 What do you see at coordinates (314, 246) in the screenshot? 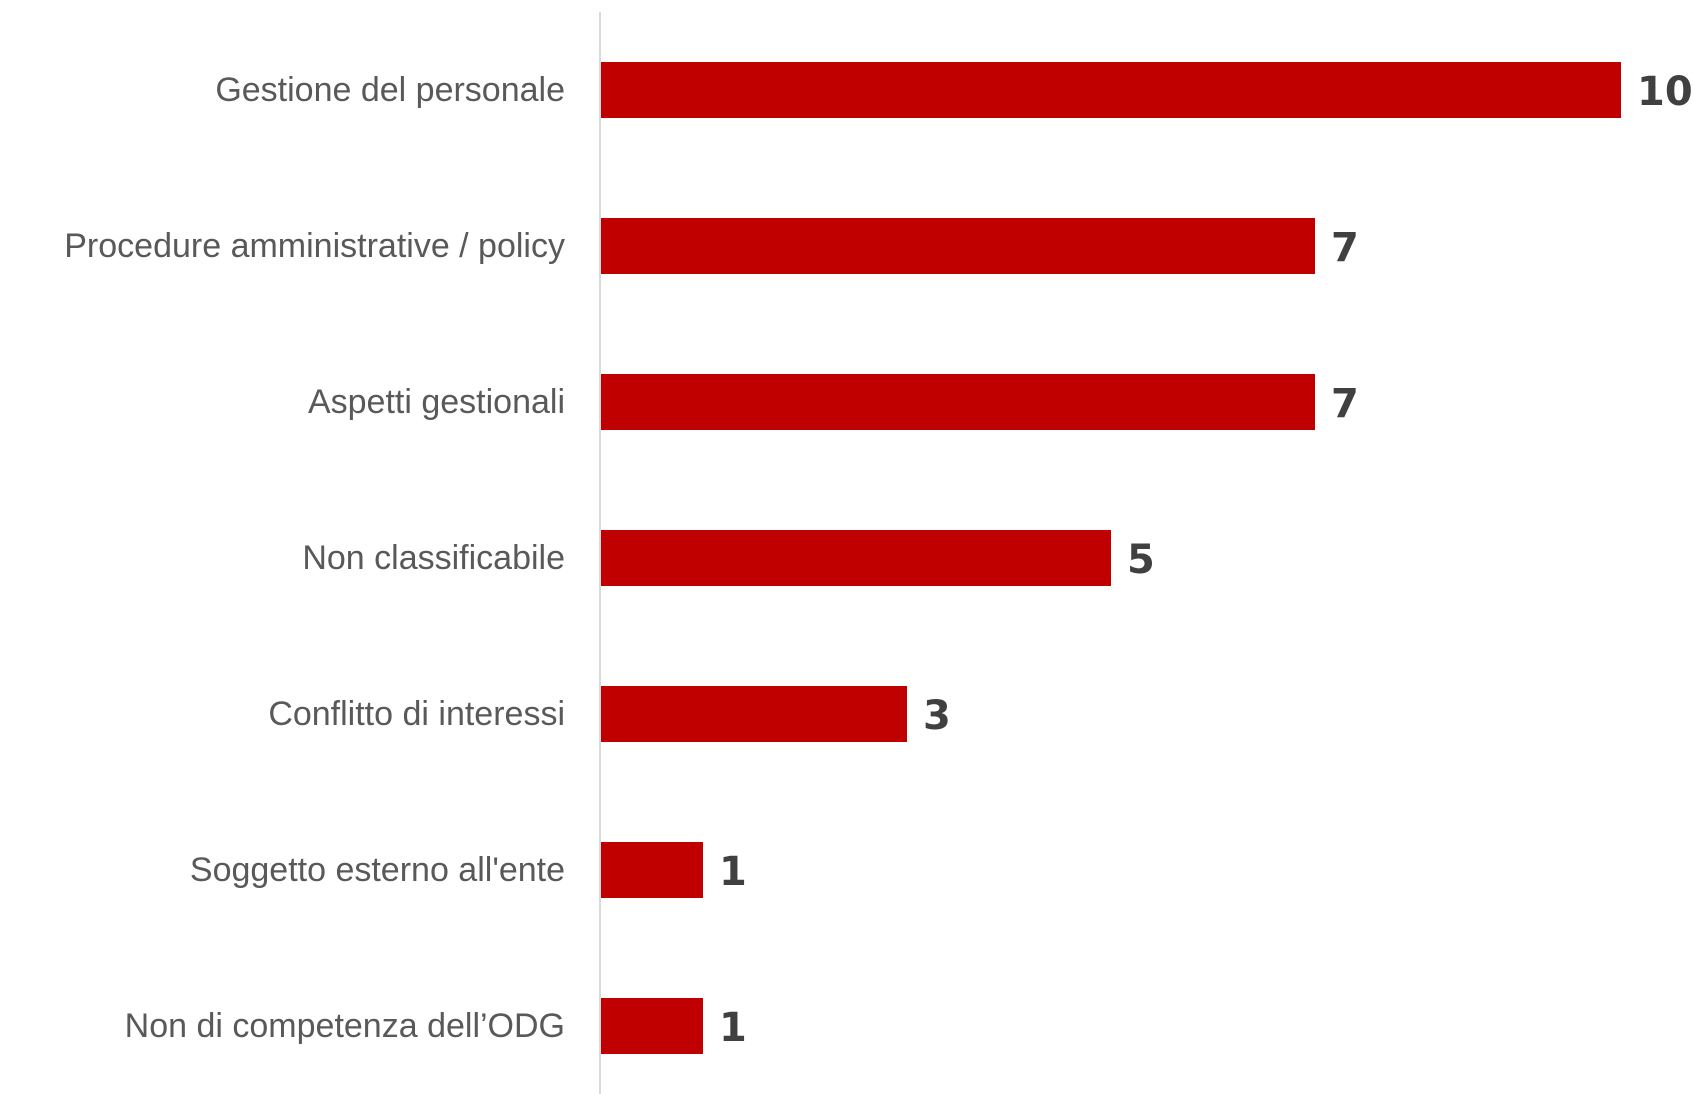
I see `category-label: Procedure amministrative / policy` at bounding box center [314, 246].